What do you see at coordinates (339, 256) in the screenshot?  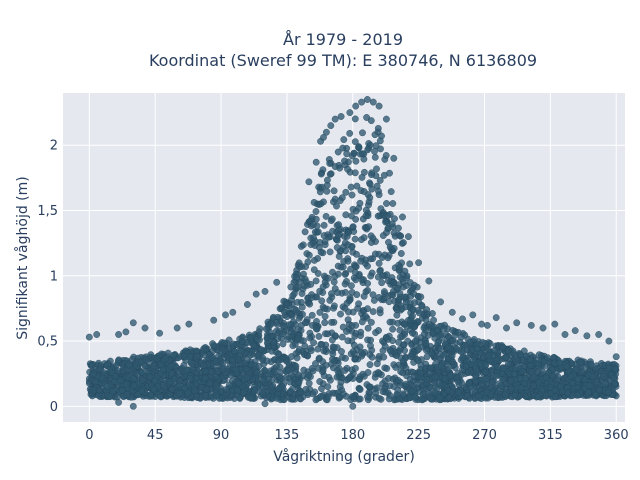 I see `data-point-2029` at bounding box center [339, 256].